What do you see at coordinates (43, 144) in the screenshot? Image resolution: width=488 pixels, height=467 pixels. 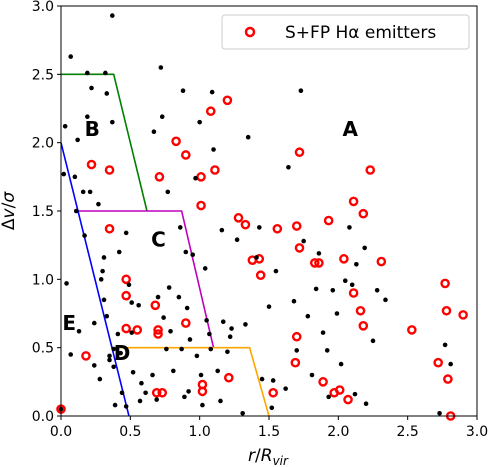 I see `y-tick-label: 2.0` at bounding box center [43, 144].